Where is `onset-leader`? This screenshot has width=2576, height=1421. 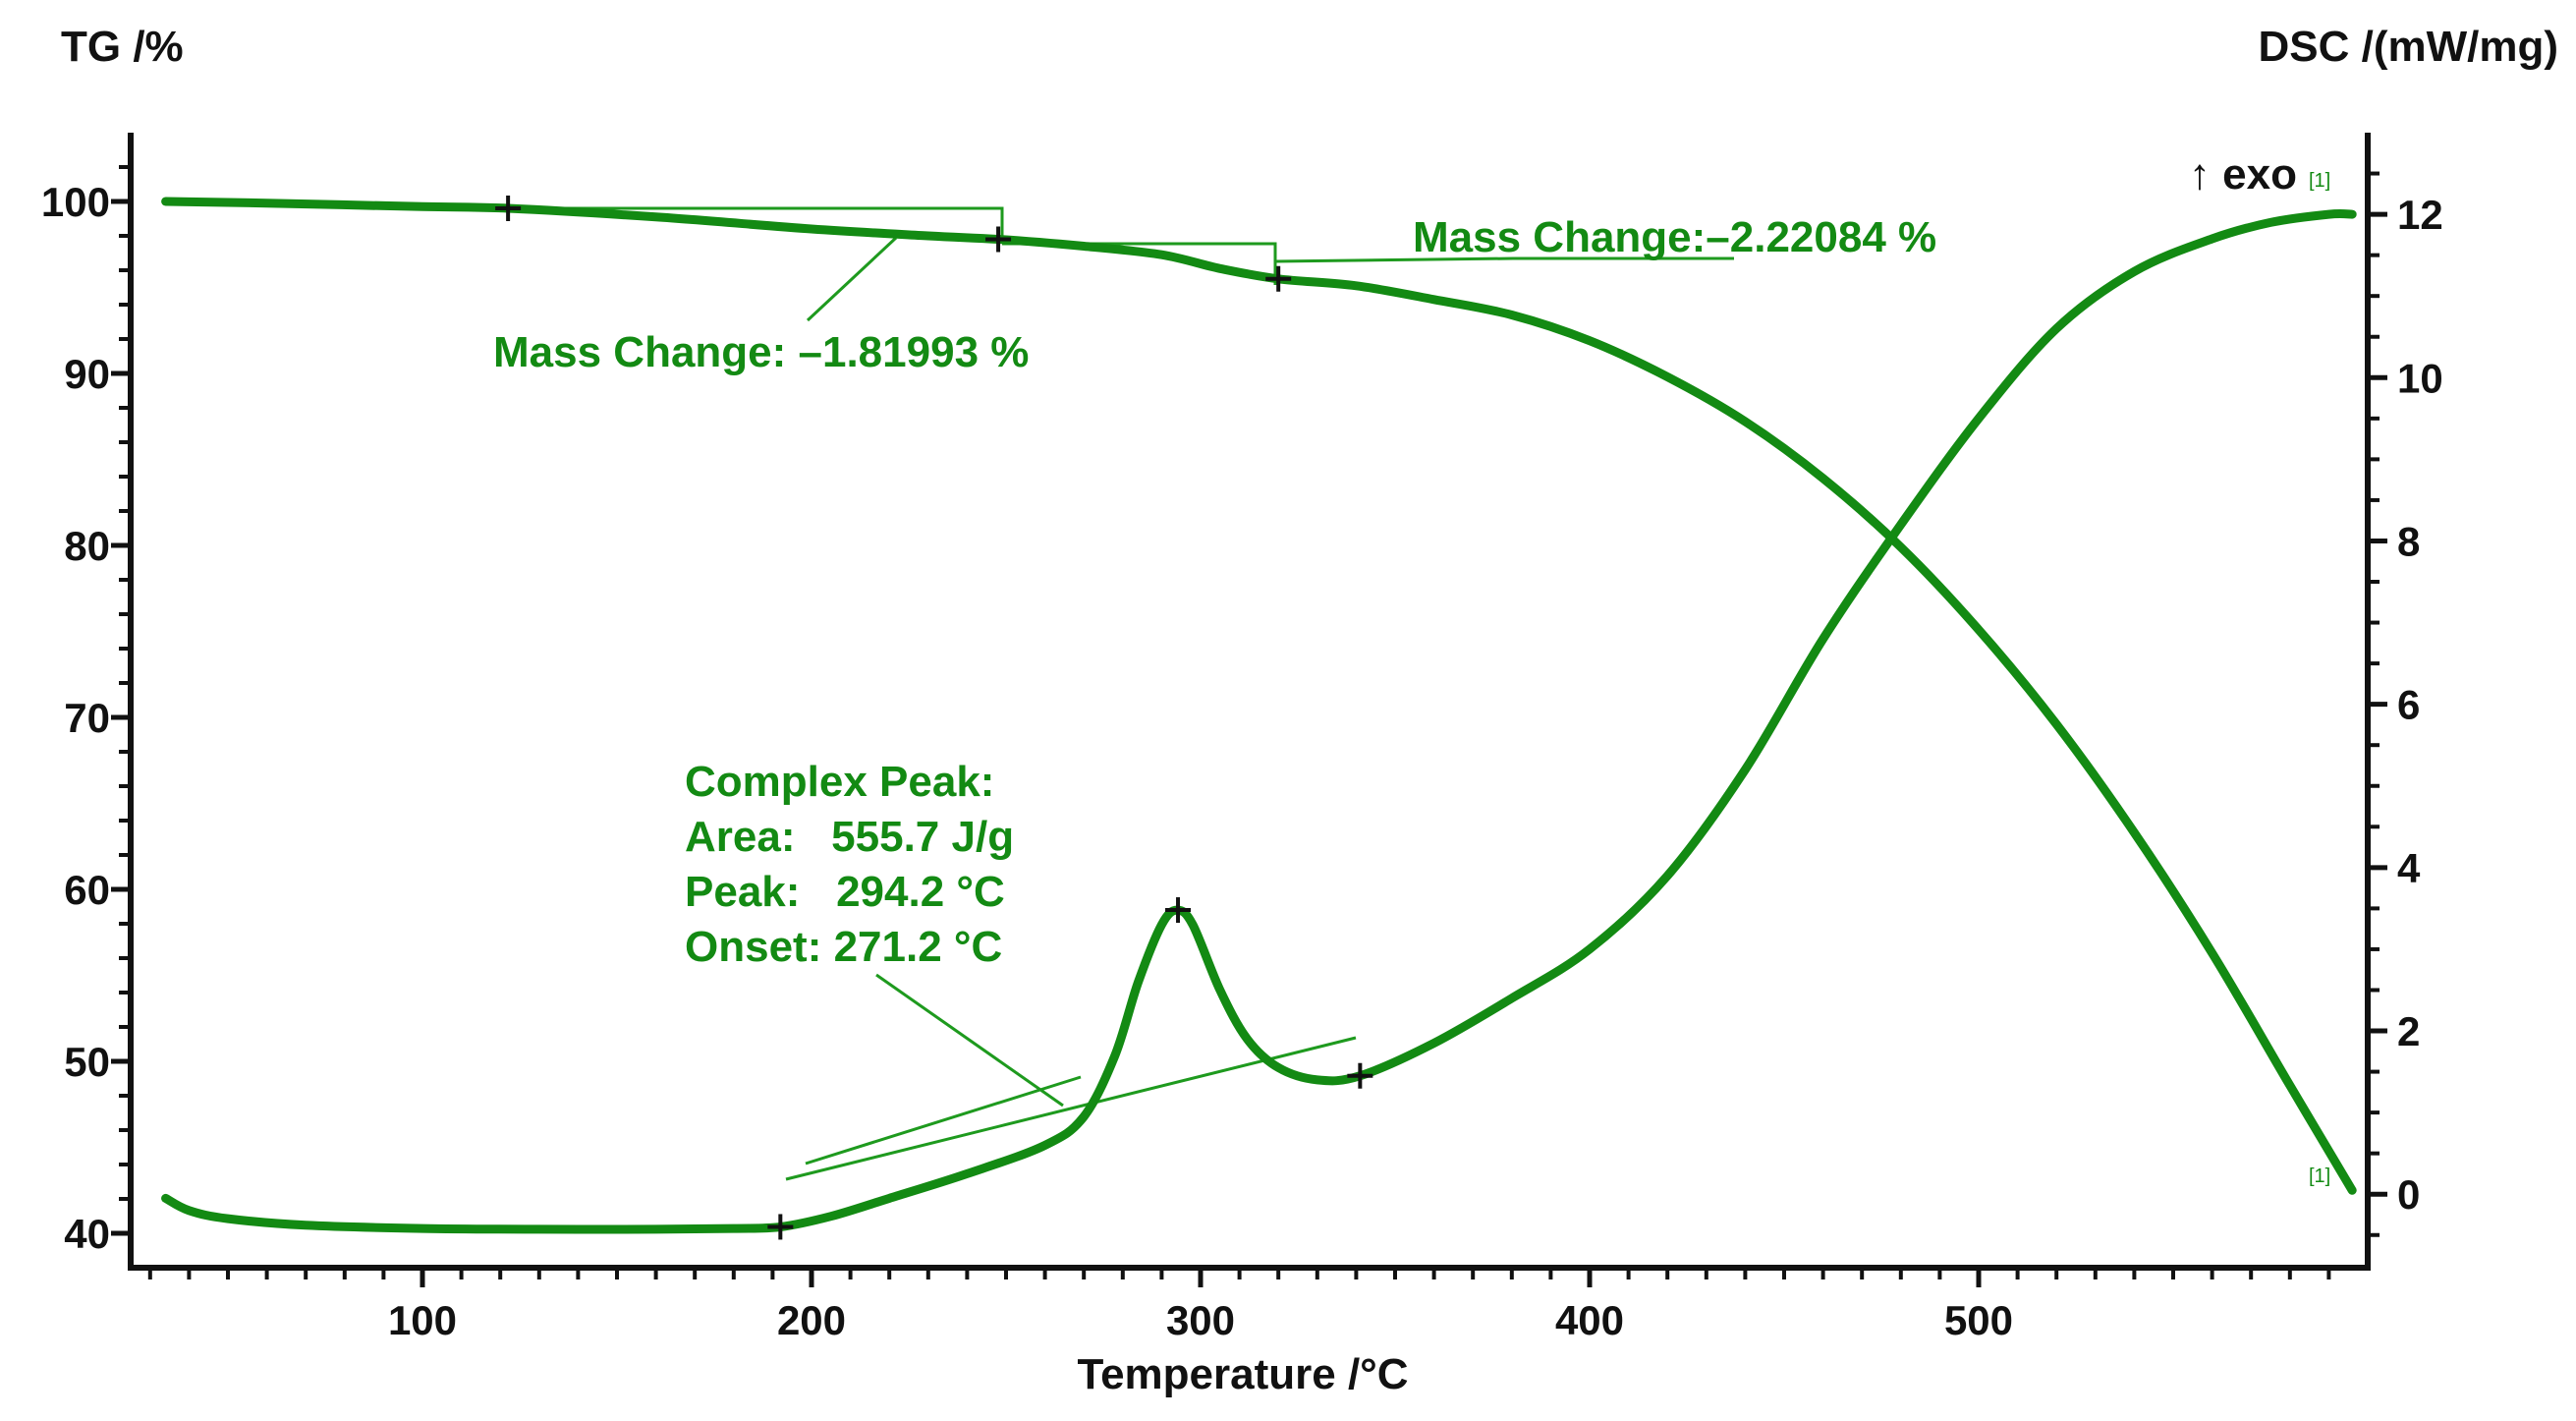
onset-leader is located at coordinates (969, 1040).